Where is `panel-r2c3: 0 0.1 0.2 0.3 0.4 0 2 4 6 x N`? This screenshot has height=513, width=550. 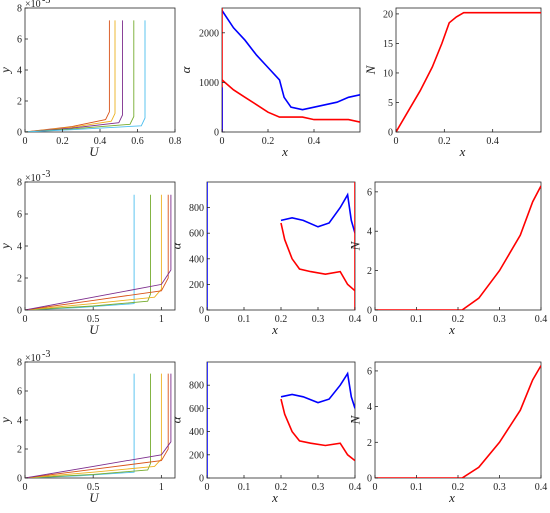
panel-r2c3: 0 0.1 0.2 0.3 0.4 0 2 4 6 x N is located at coordinates (448, 259).